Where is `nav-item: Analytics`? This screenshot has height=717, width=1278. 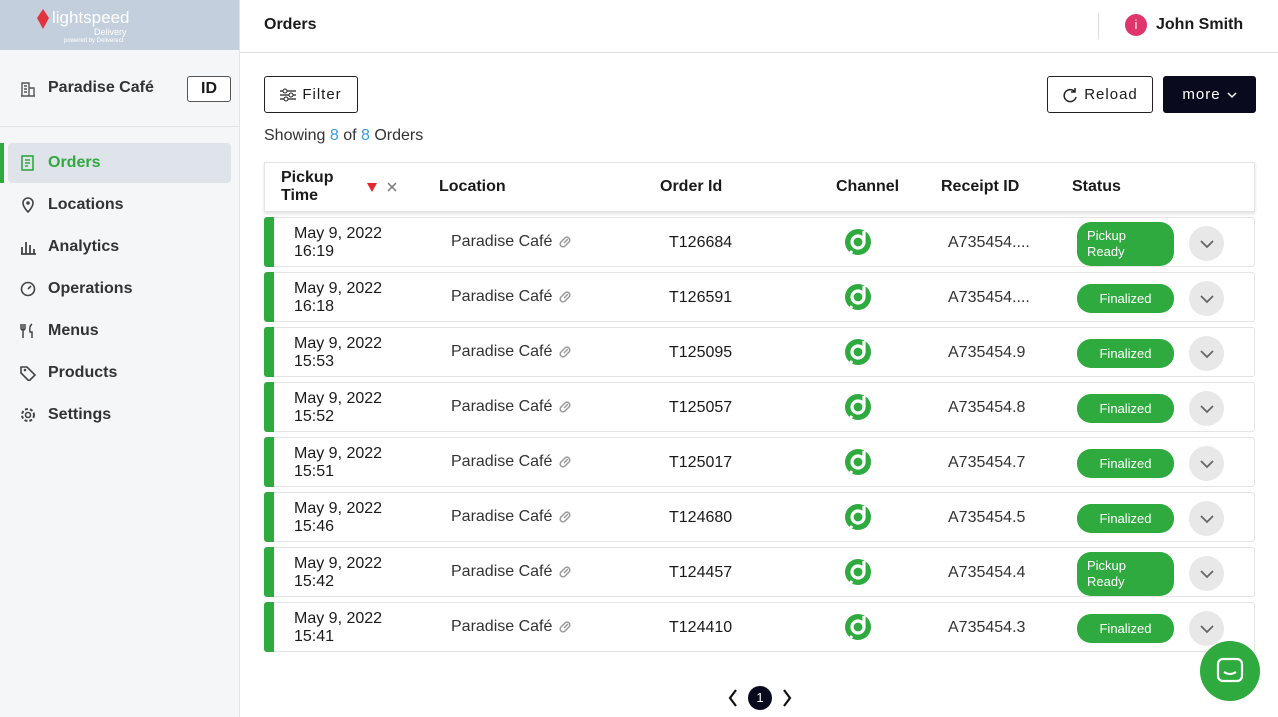
nav-item: Analytics is located at coordinates (119, 247).